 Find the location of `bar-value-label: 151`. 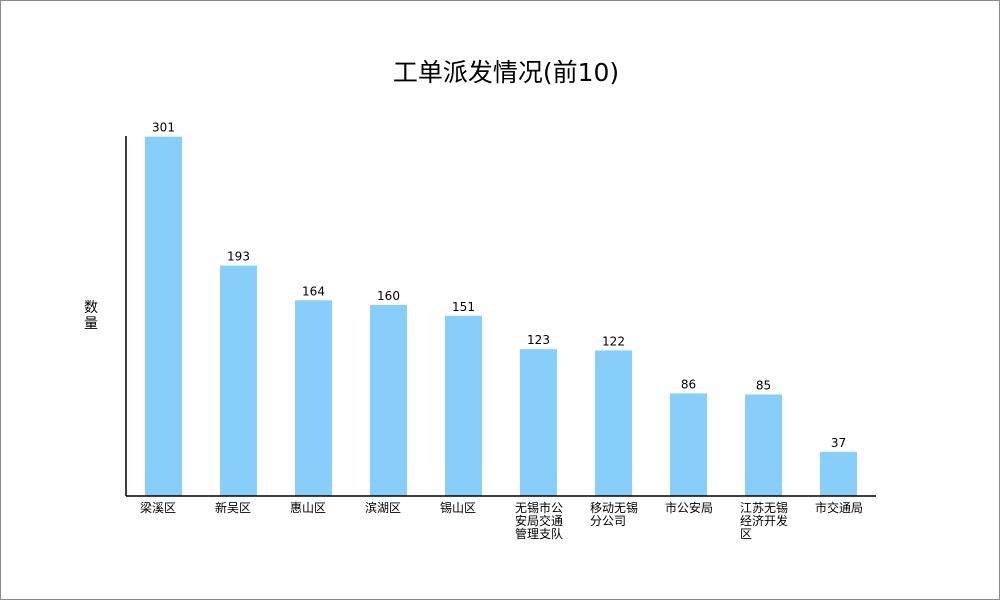

bar-value-label: 151 is located at coordinates (463, 307).